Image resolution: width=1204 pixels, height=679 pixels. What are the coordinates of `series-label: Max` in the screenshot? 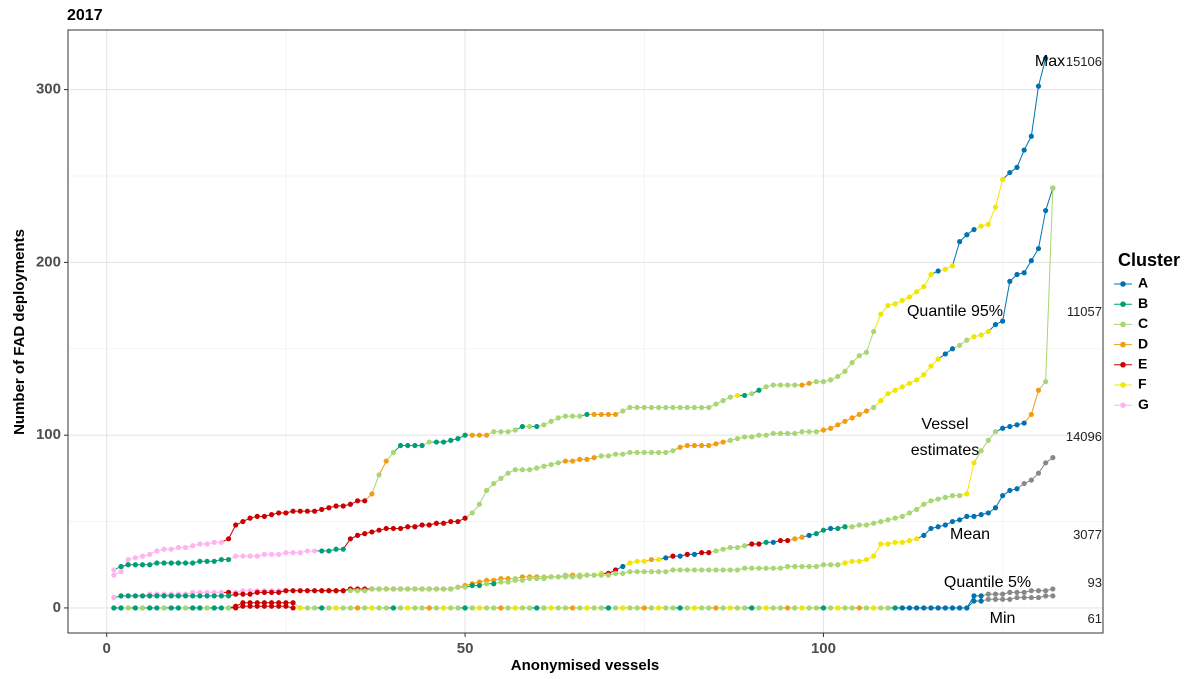 It's located at (1050, 61).